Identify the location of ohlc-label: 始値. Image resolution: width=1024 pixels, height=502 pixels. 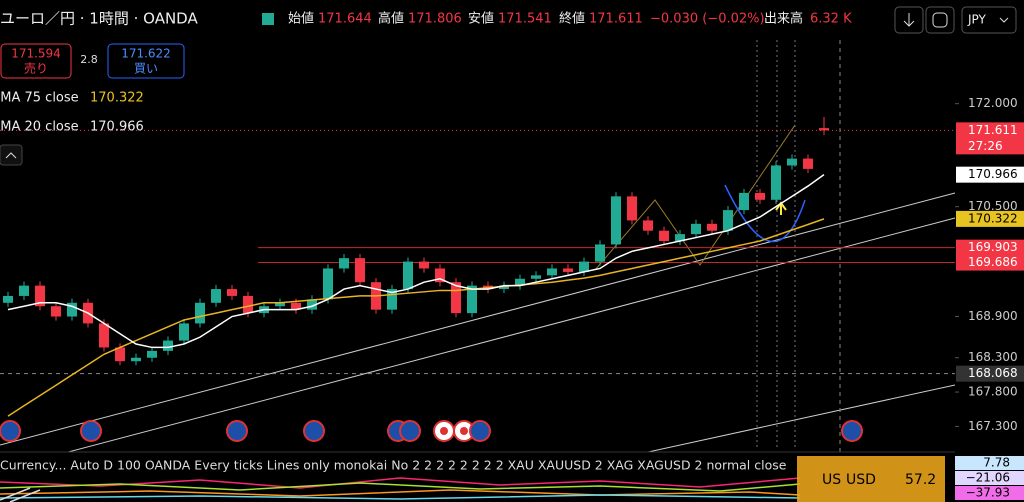
(301, 19).